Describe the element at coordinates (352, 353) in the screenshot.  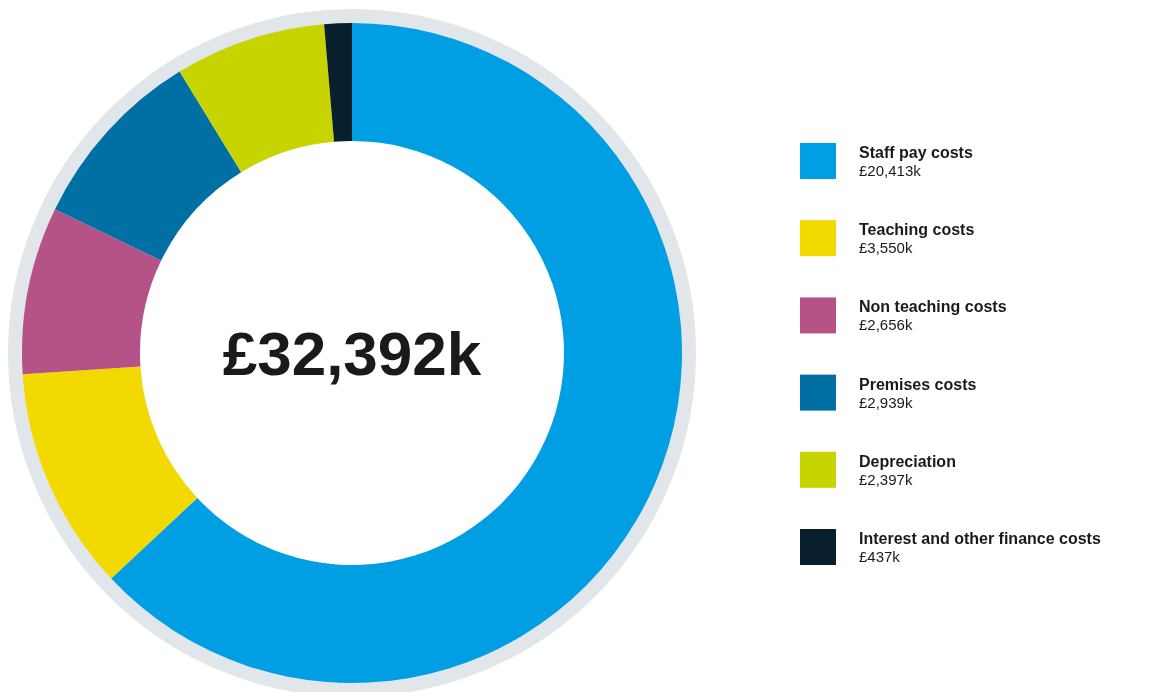
I see `text: £32,392k` at that location.